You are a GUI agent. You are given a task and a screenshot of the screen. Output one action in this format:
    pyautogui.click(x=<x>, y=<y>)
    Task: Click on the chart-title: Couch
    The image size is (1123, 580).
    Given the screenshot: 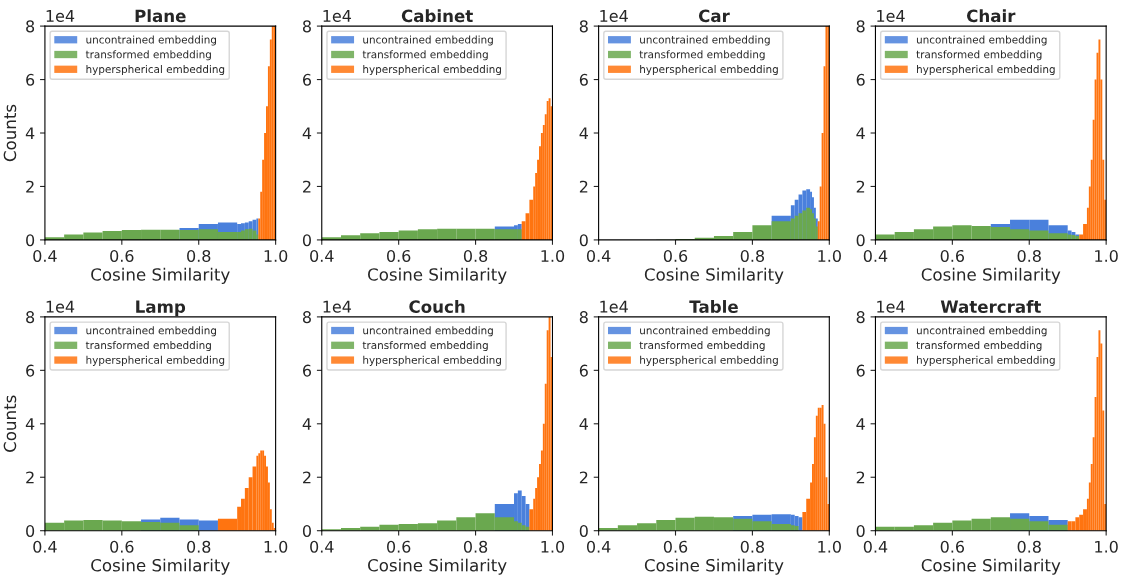 What is the action you would take?
    pyautogui.click(x=437, y=306)
    